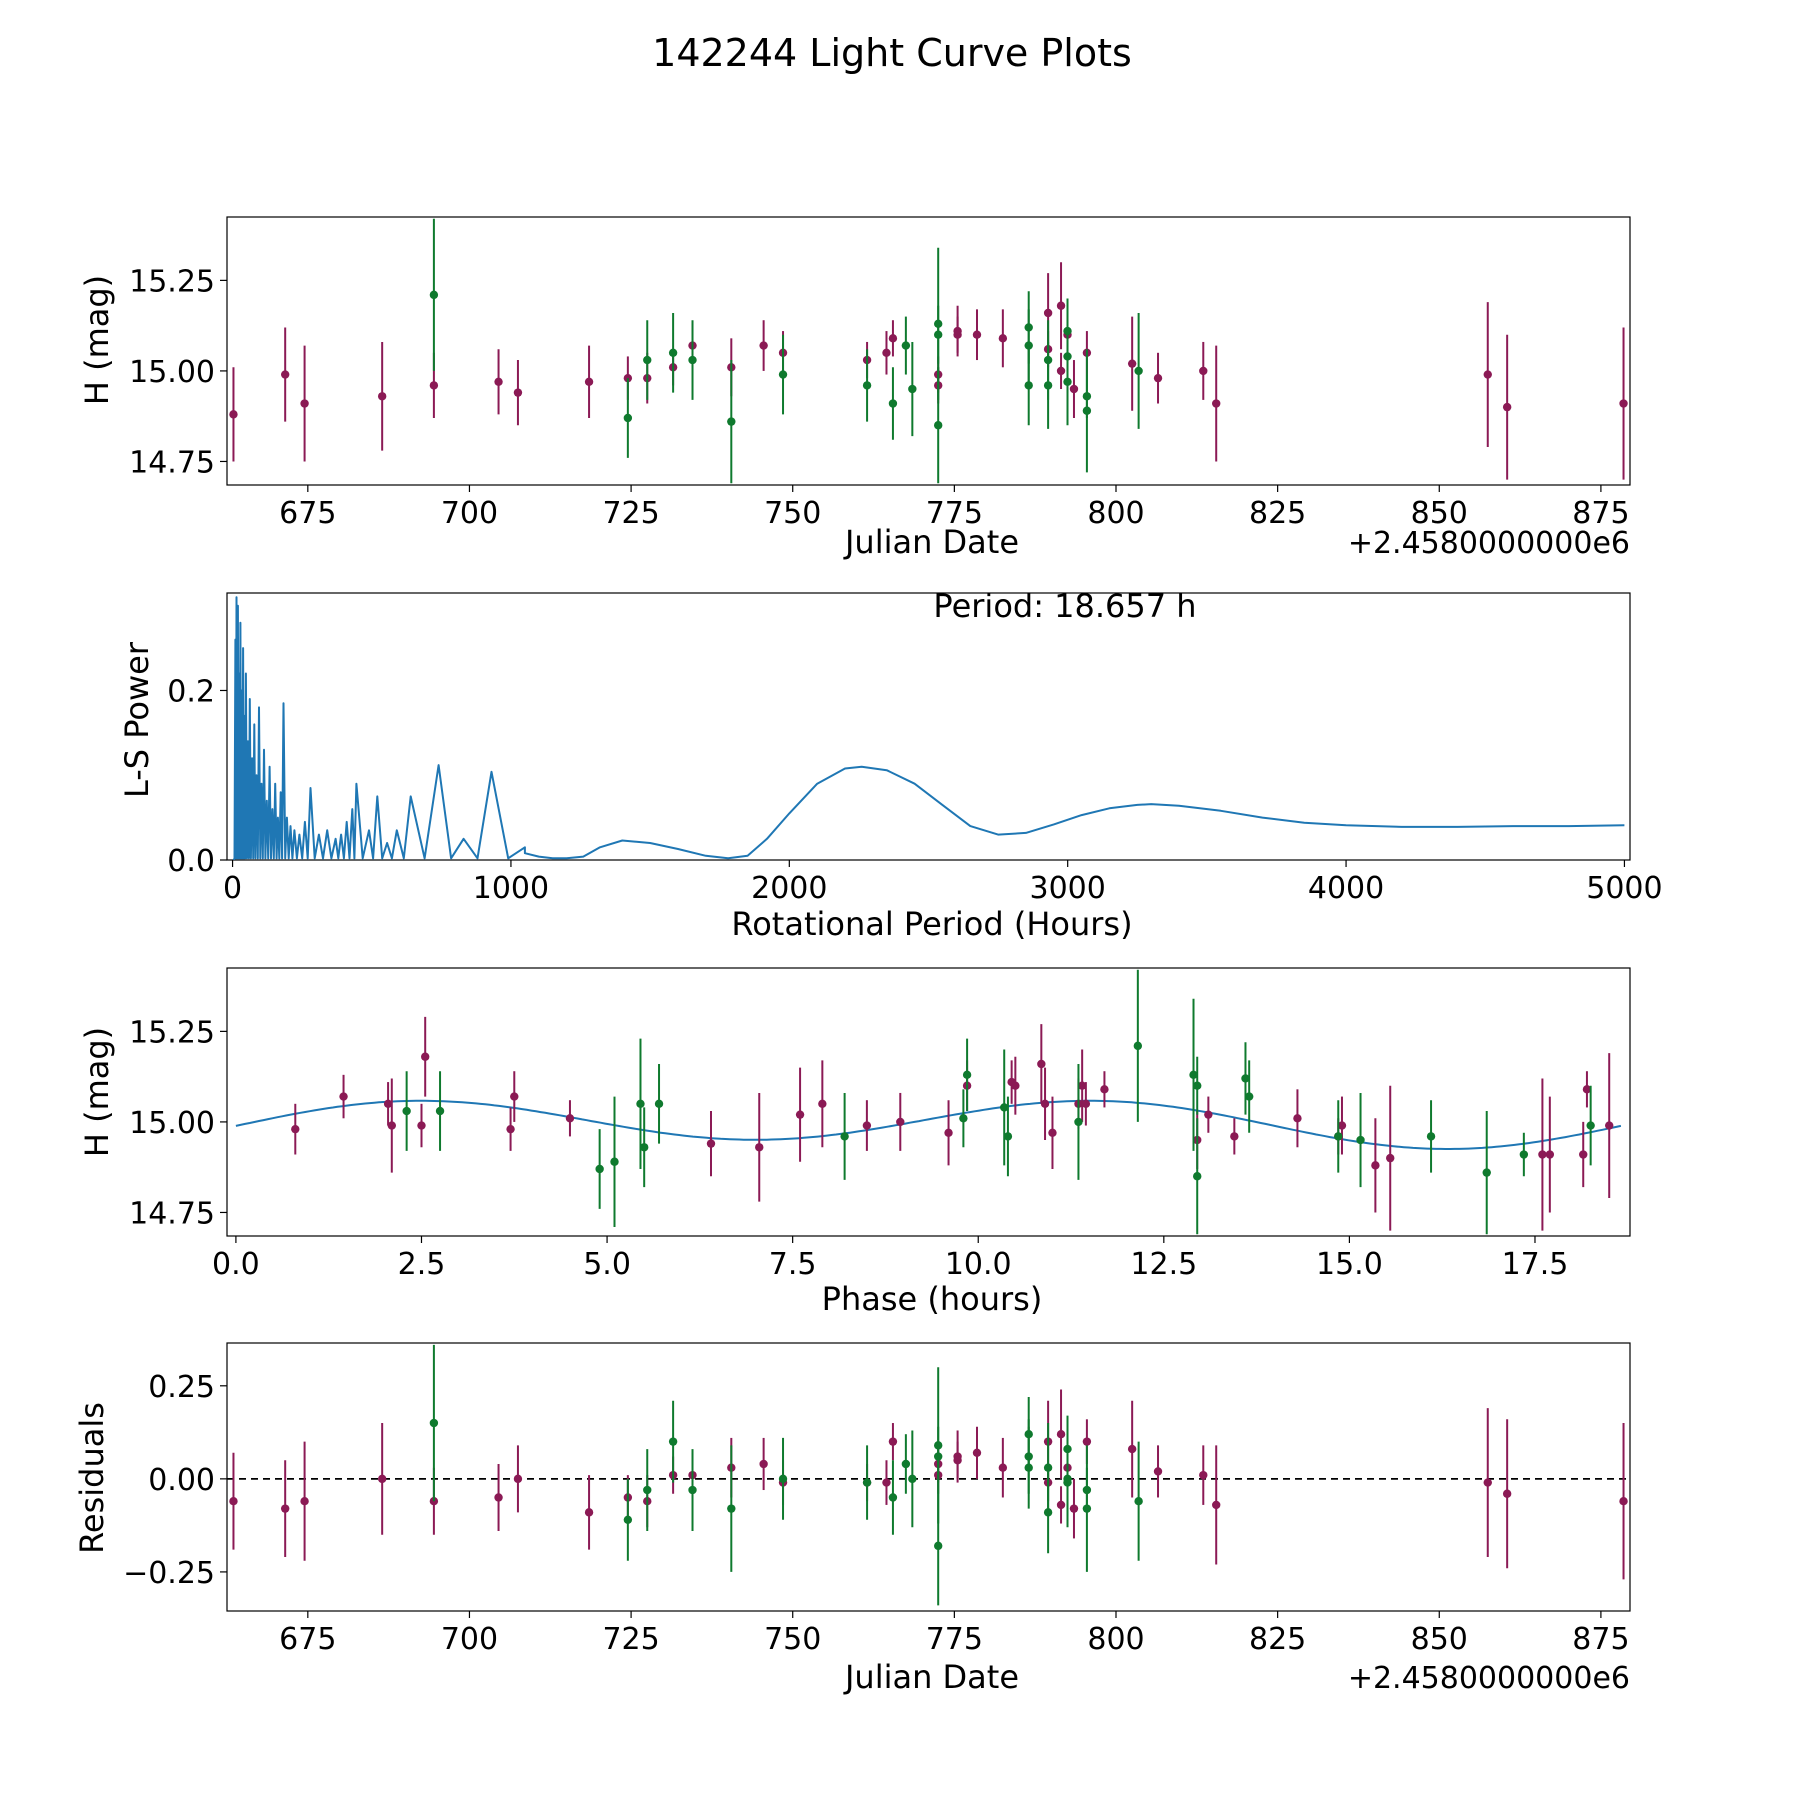  I want to click on x-tick-label: 700, so click(469, 513).